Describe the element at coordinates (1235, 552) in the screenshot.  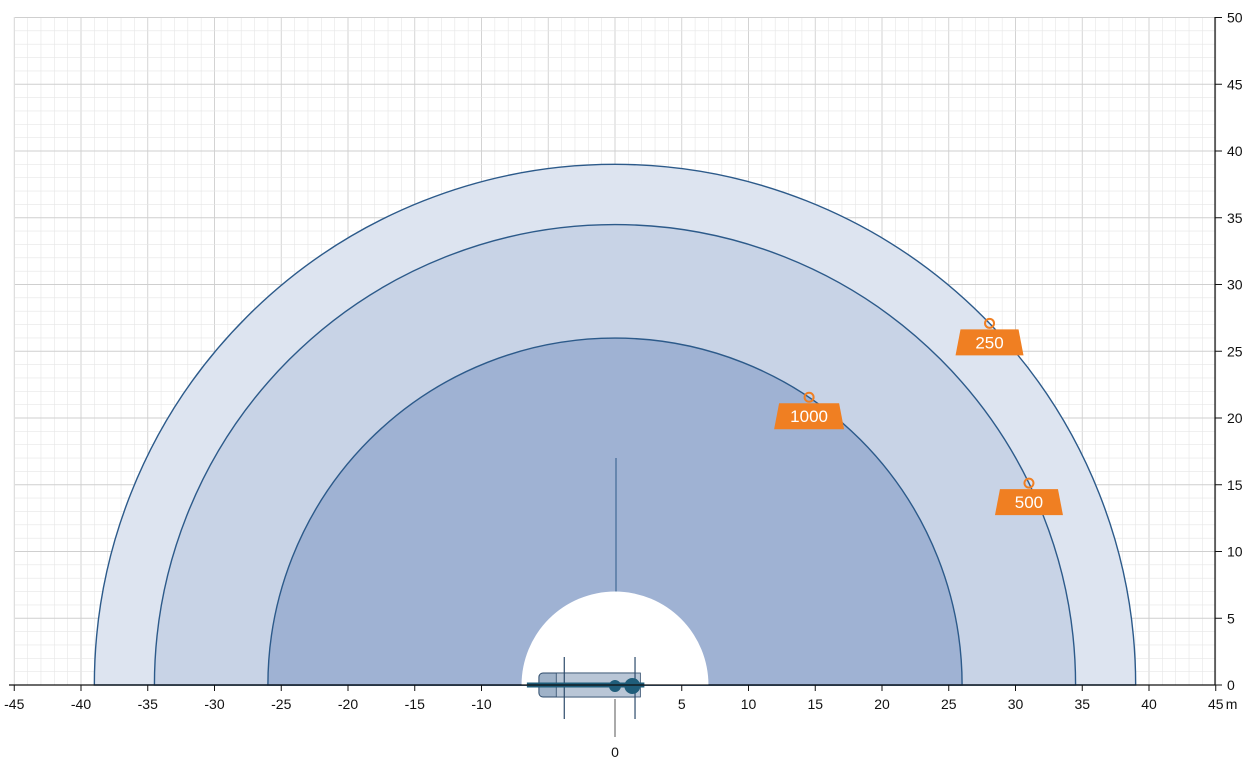
I see `y-tick-label: 10` at that location.